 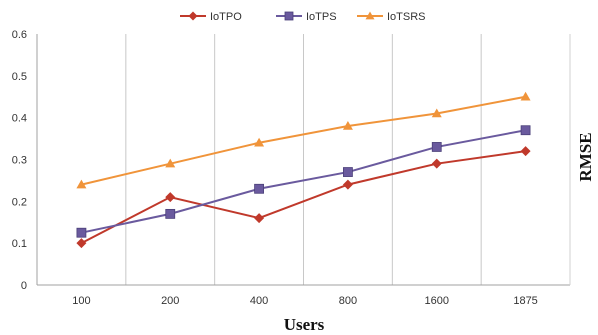 What do you see at coordinates (406, 17) in the screenshot?
I see `legend-label-iotsrs: IoTSRS` at bounding box center [406, 17].